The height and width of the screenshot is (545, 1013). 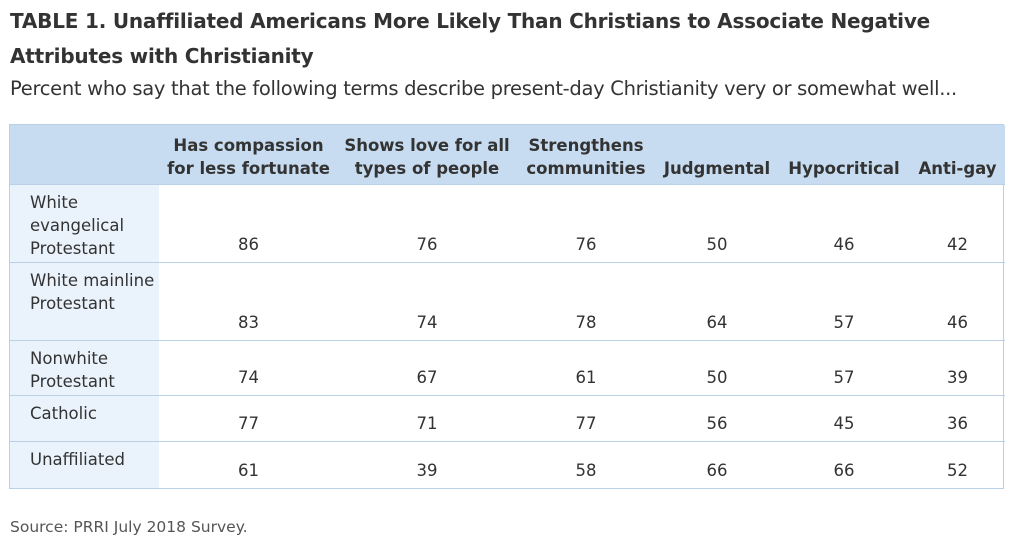 What do you see at coordinates (586, 301) in the screenshot?
I see `table-cell: 78` at bounding box center [586, 301].